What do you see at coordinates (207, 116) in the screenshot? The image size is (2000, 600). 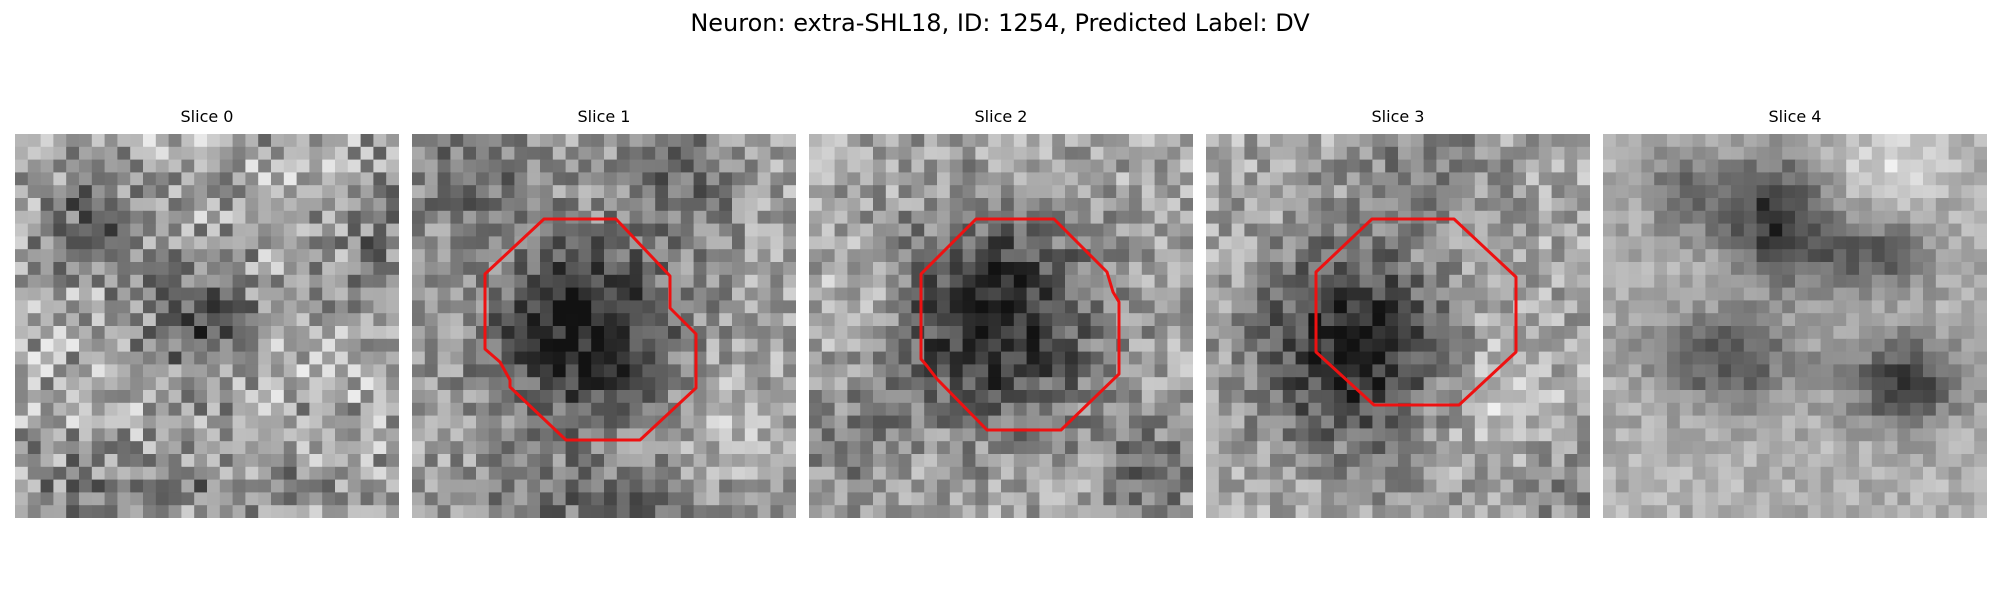 I see `slice-title: Slice 0` at bounding box center [207, 116].